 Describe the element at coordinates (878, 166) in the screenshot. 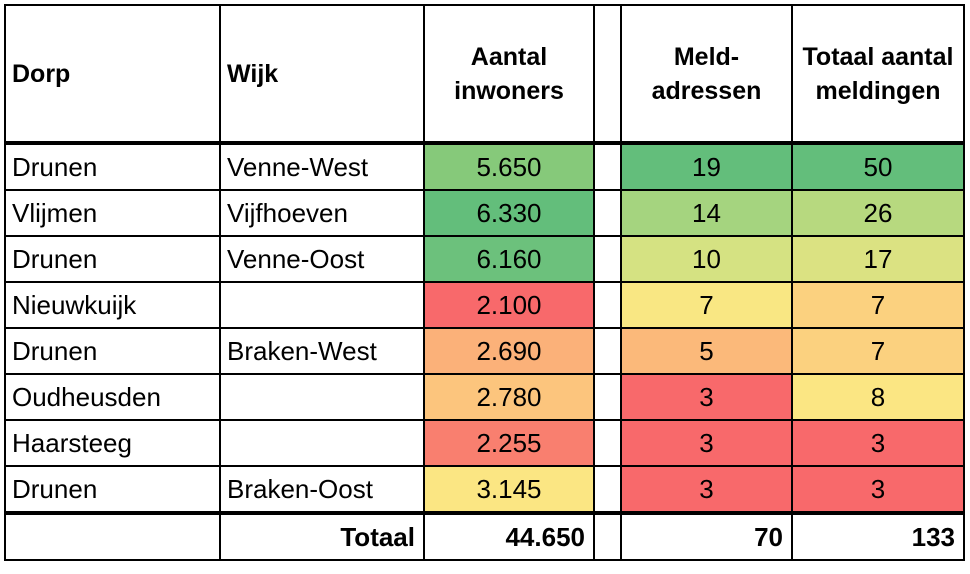

I see `cell-meldingen: 50` at that location.